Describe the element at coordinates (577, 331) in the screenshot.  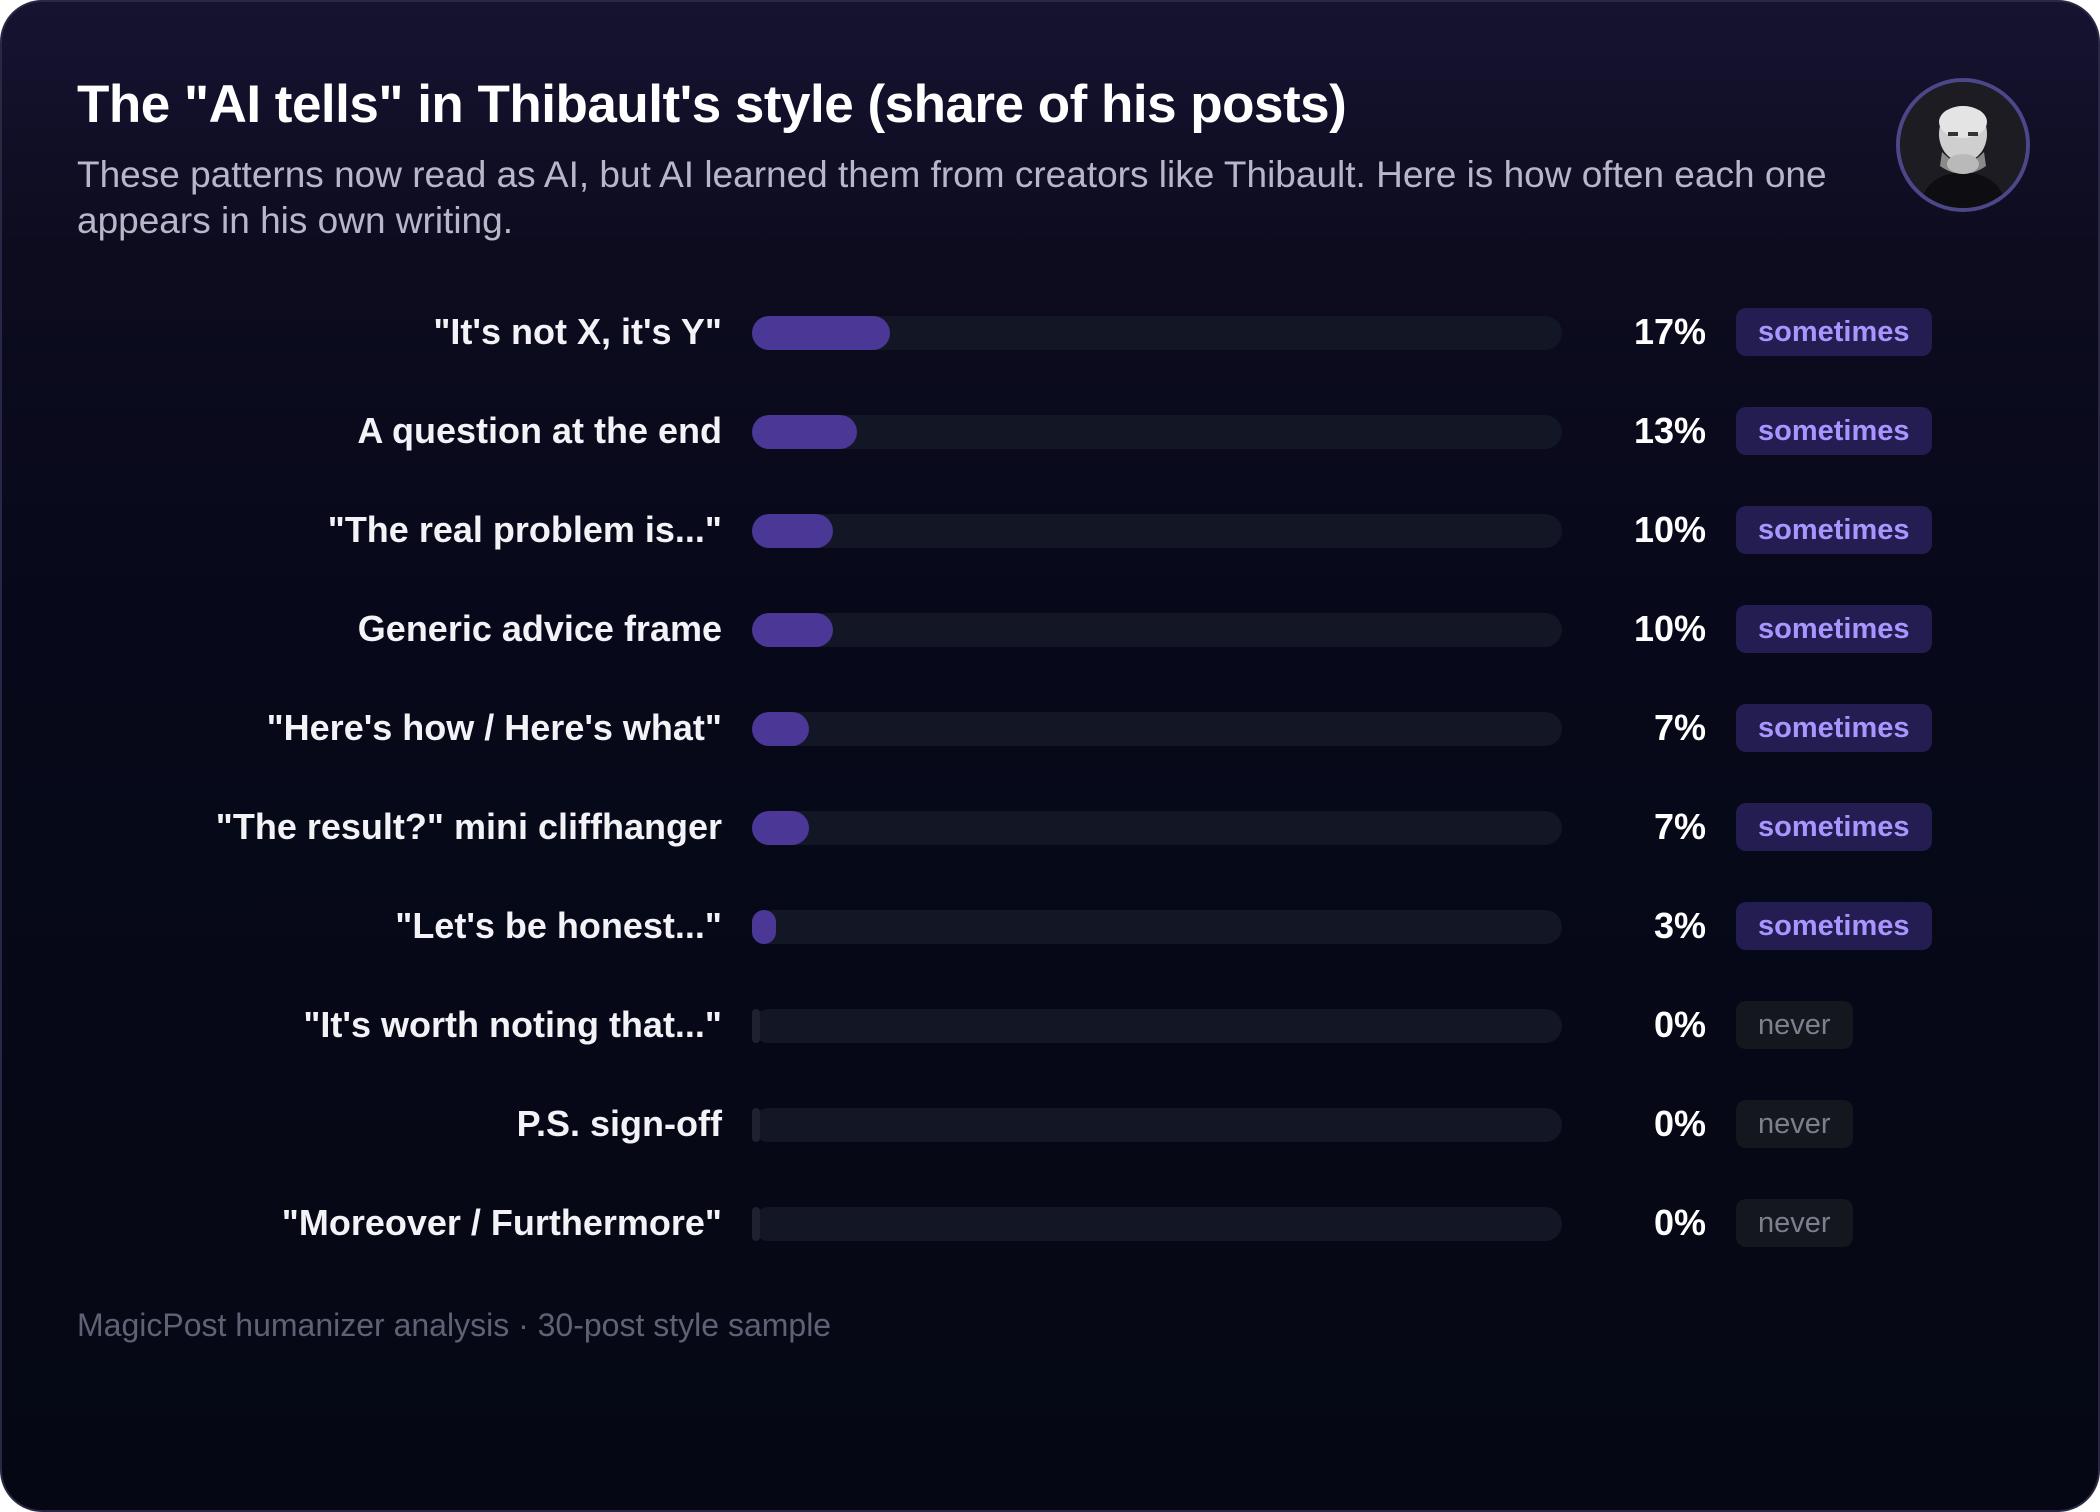
I see `bar-label: "It's not X, it's Y"` at that location.